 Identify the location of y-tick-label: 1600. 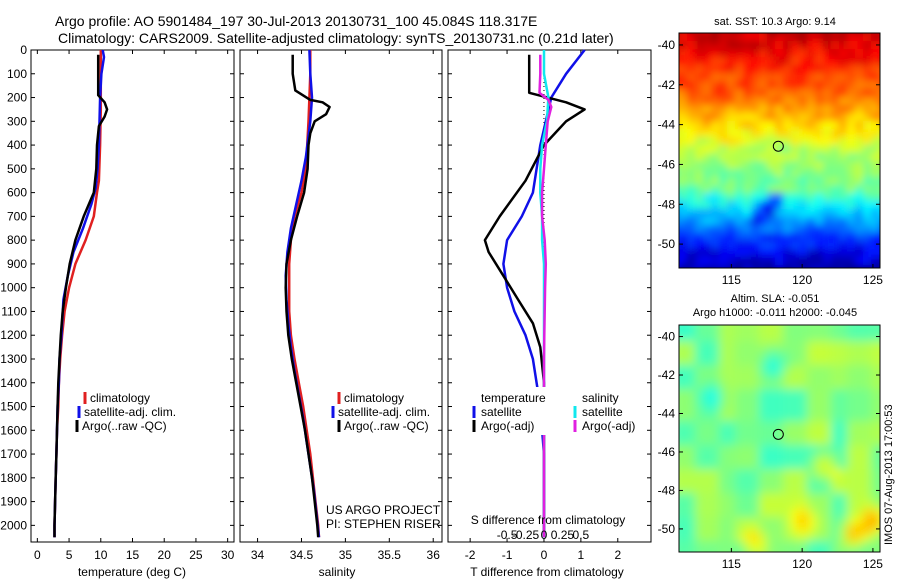
(13, 430).